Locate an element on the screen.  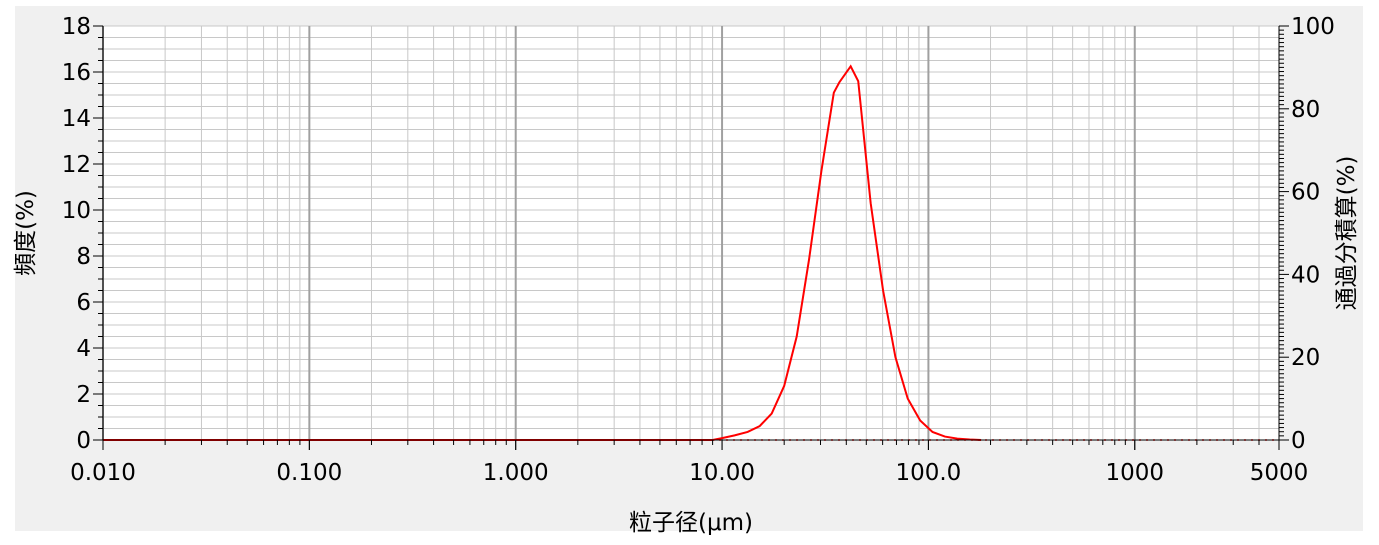
y-tick-label: 6 is located at coordinates (83, 303).